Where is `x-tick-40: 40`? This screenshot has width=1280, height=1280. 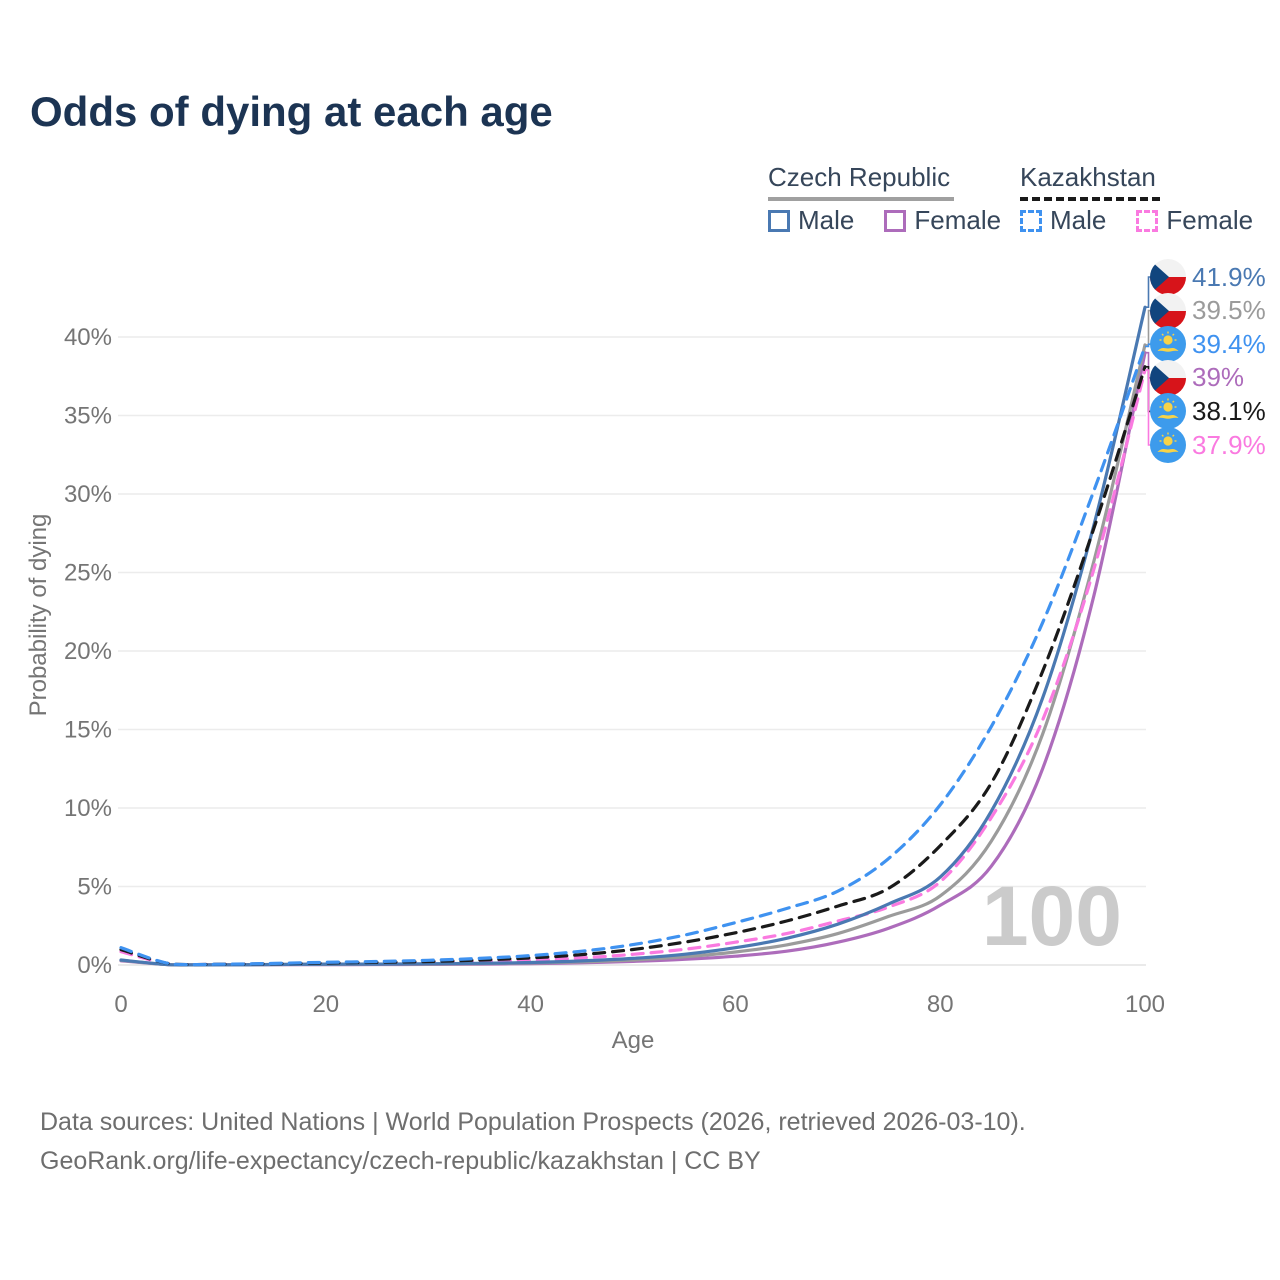 x-tick-40: 40 is located at coordinates (530, 1004).